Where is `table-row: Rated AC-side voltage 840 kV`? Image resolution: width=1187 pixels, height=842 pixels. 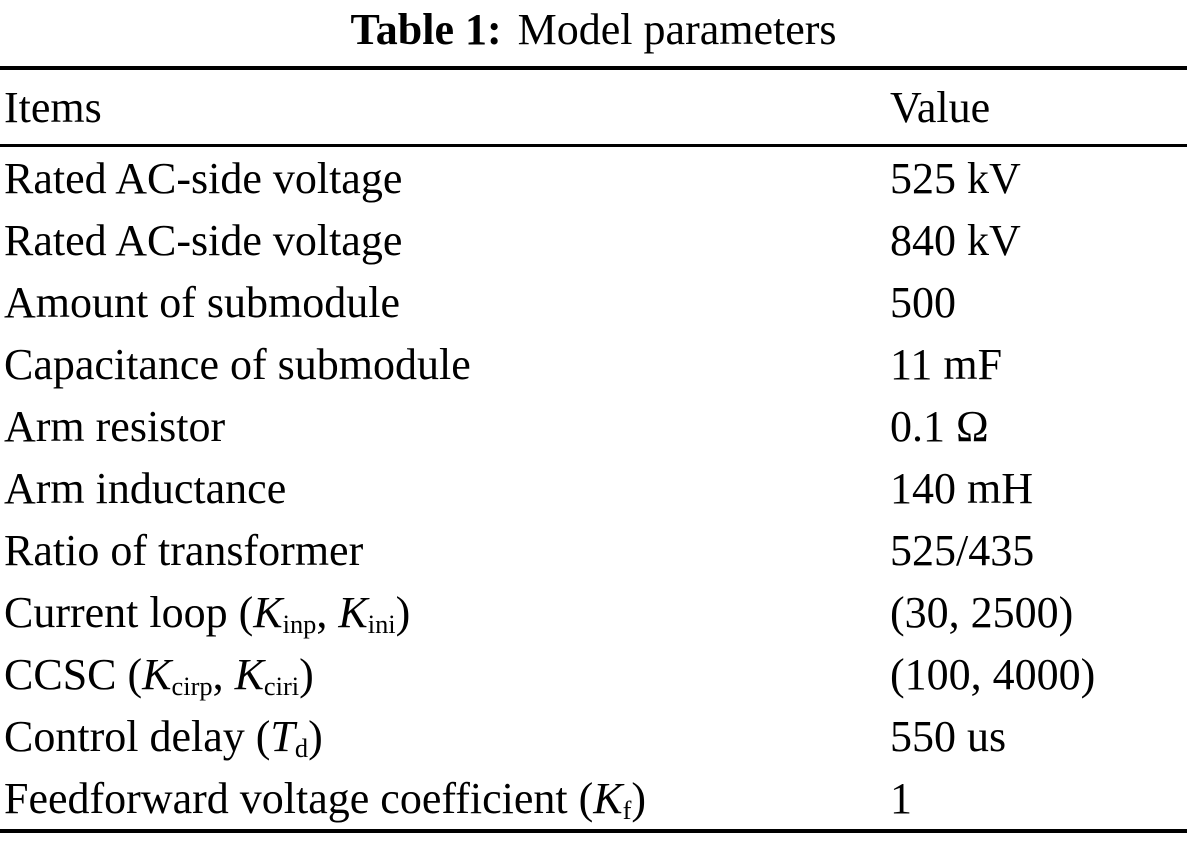
table-row: Rated AC-side voltage 840 kV is located at coordinates (593, 240).